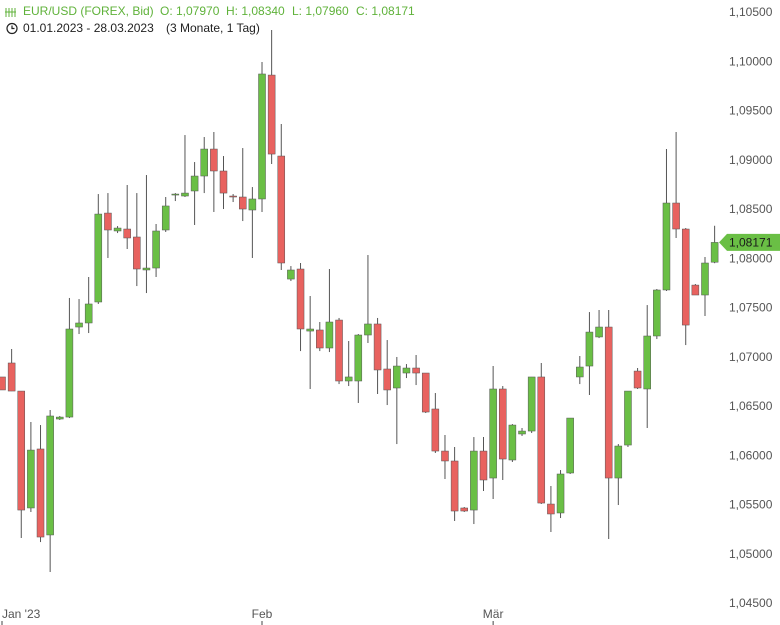 The image size is (780, 625). Describe the element at coordinates (320, 11) in the screenshot. I see `header-low: L: 1,07960` at that location.